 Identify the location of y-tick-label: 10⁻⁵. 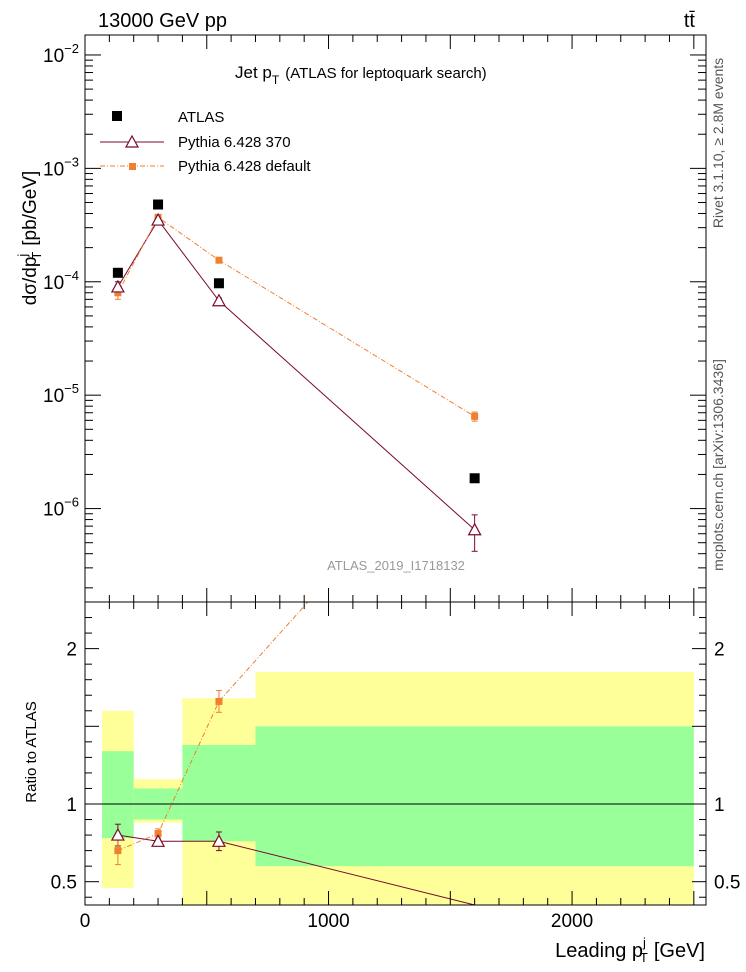
(61, 394).